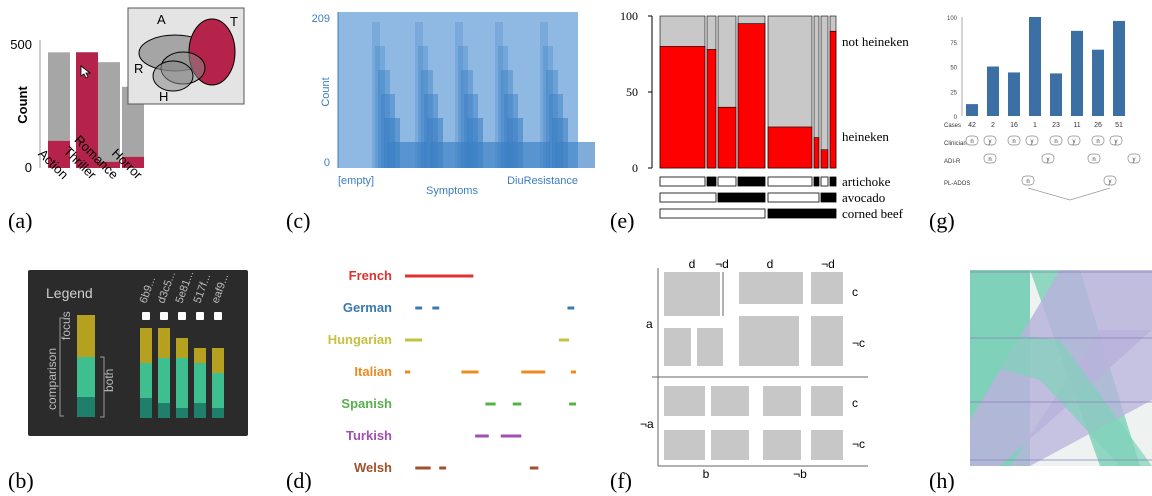  What do you see at coordinates (22, 105) in the screenshot?
I see `a-ylabel: Count` at bounding box center [22, 105].